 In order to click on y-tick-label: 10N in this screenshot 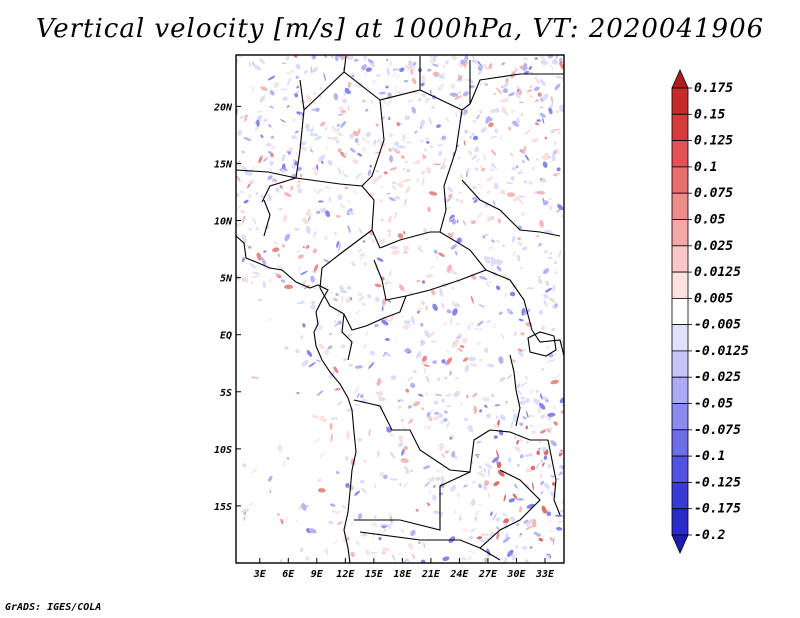, I will do `click(223, 222)`.